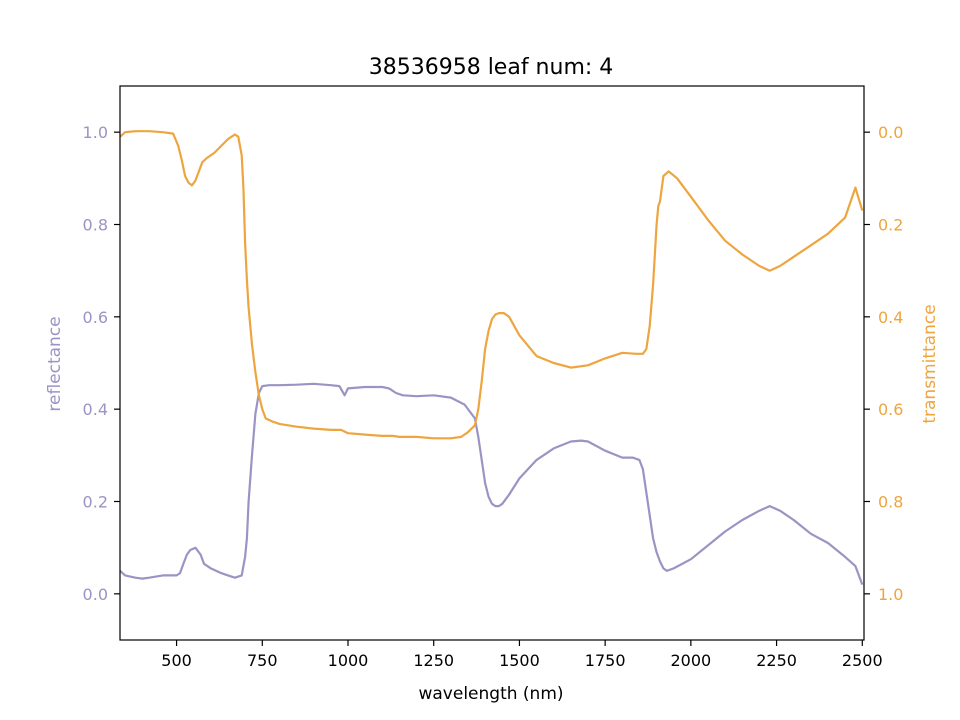 This screenshot has width=960, height=720. I want to click on left-y-tick-label: 0.0, so click(95, 594).